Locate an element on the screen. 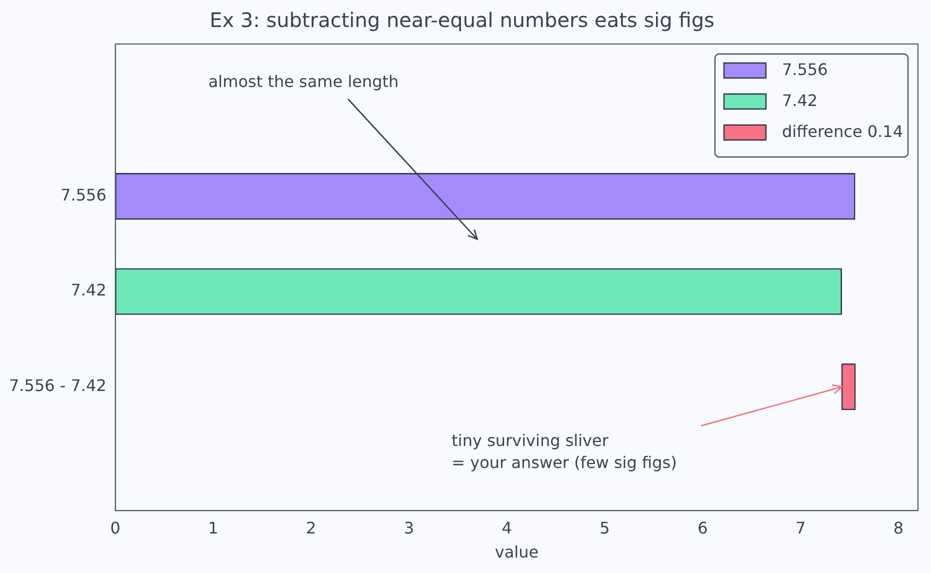  x-tick-label: 6 is located at coordinates (703, 528).